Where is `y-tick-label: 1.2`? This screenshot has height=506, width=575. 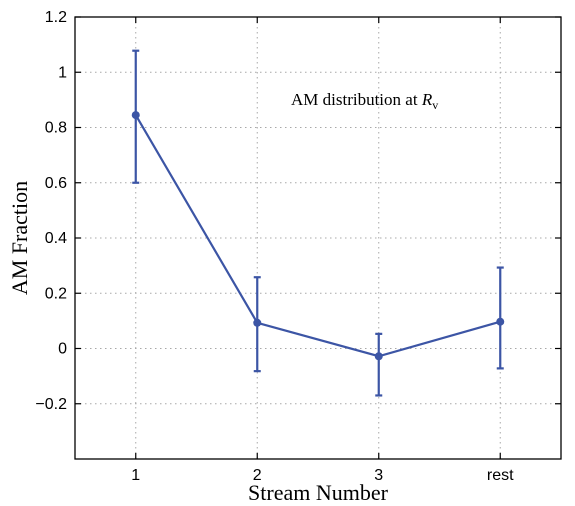
y-tick-label: 1.2 is located at coordinates (56, 17).